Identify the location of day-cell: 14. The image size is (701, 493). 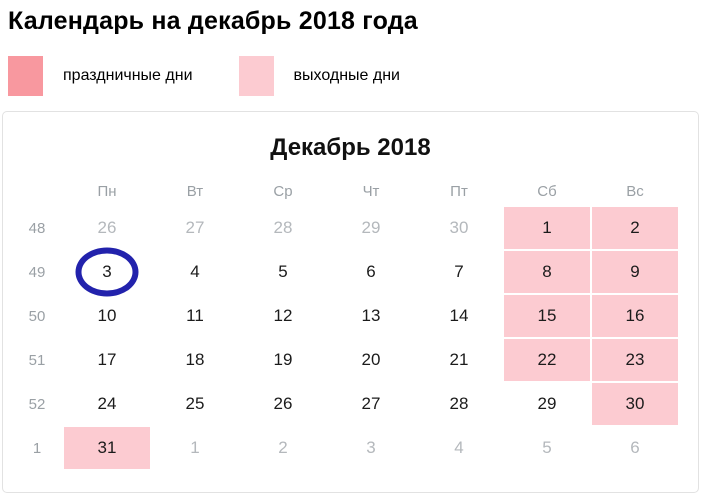
(459, 316).